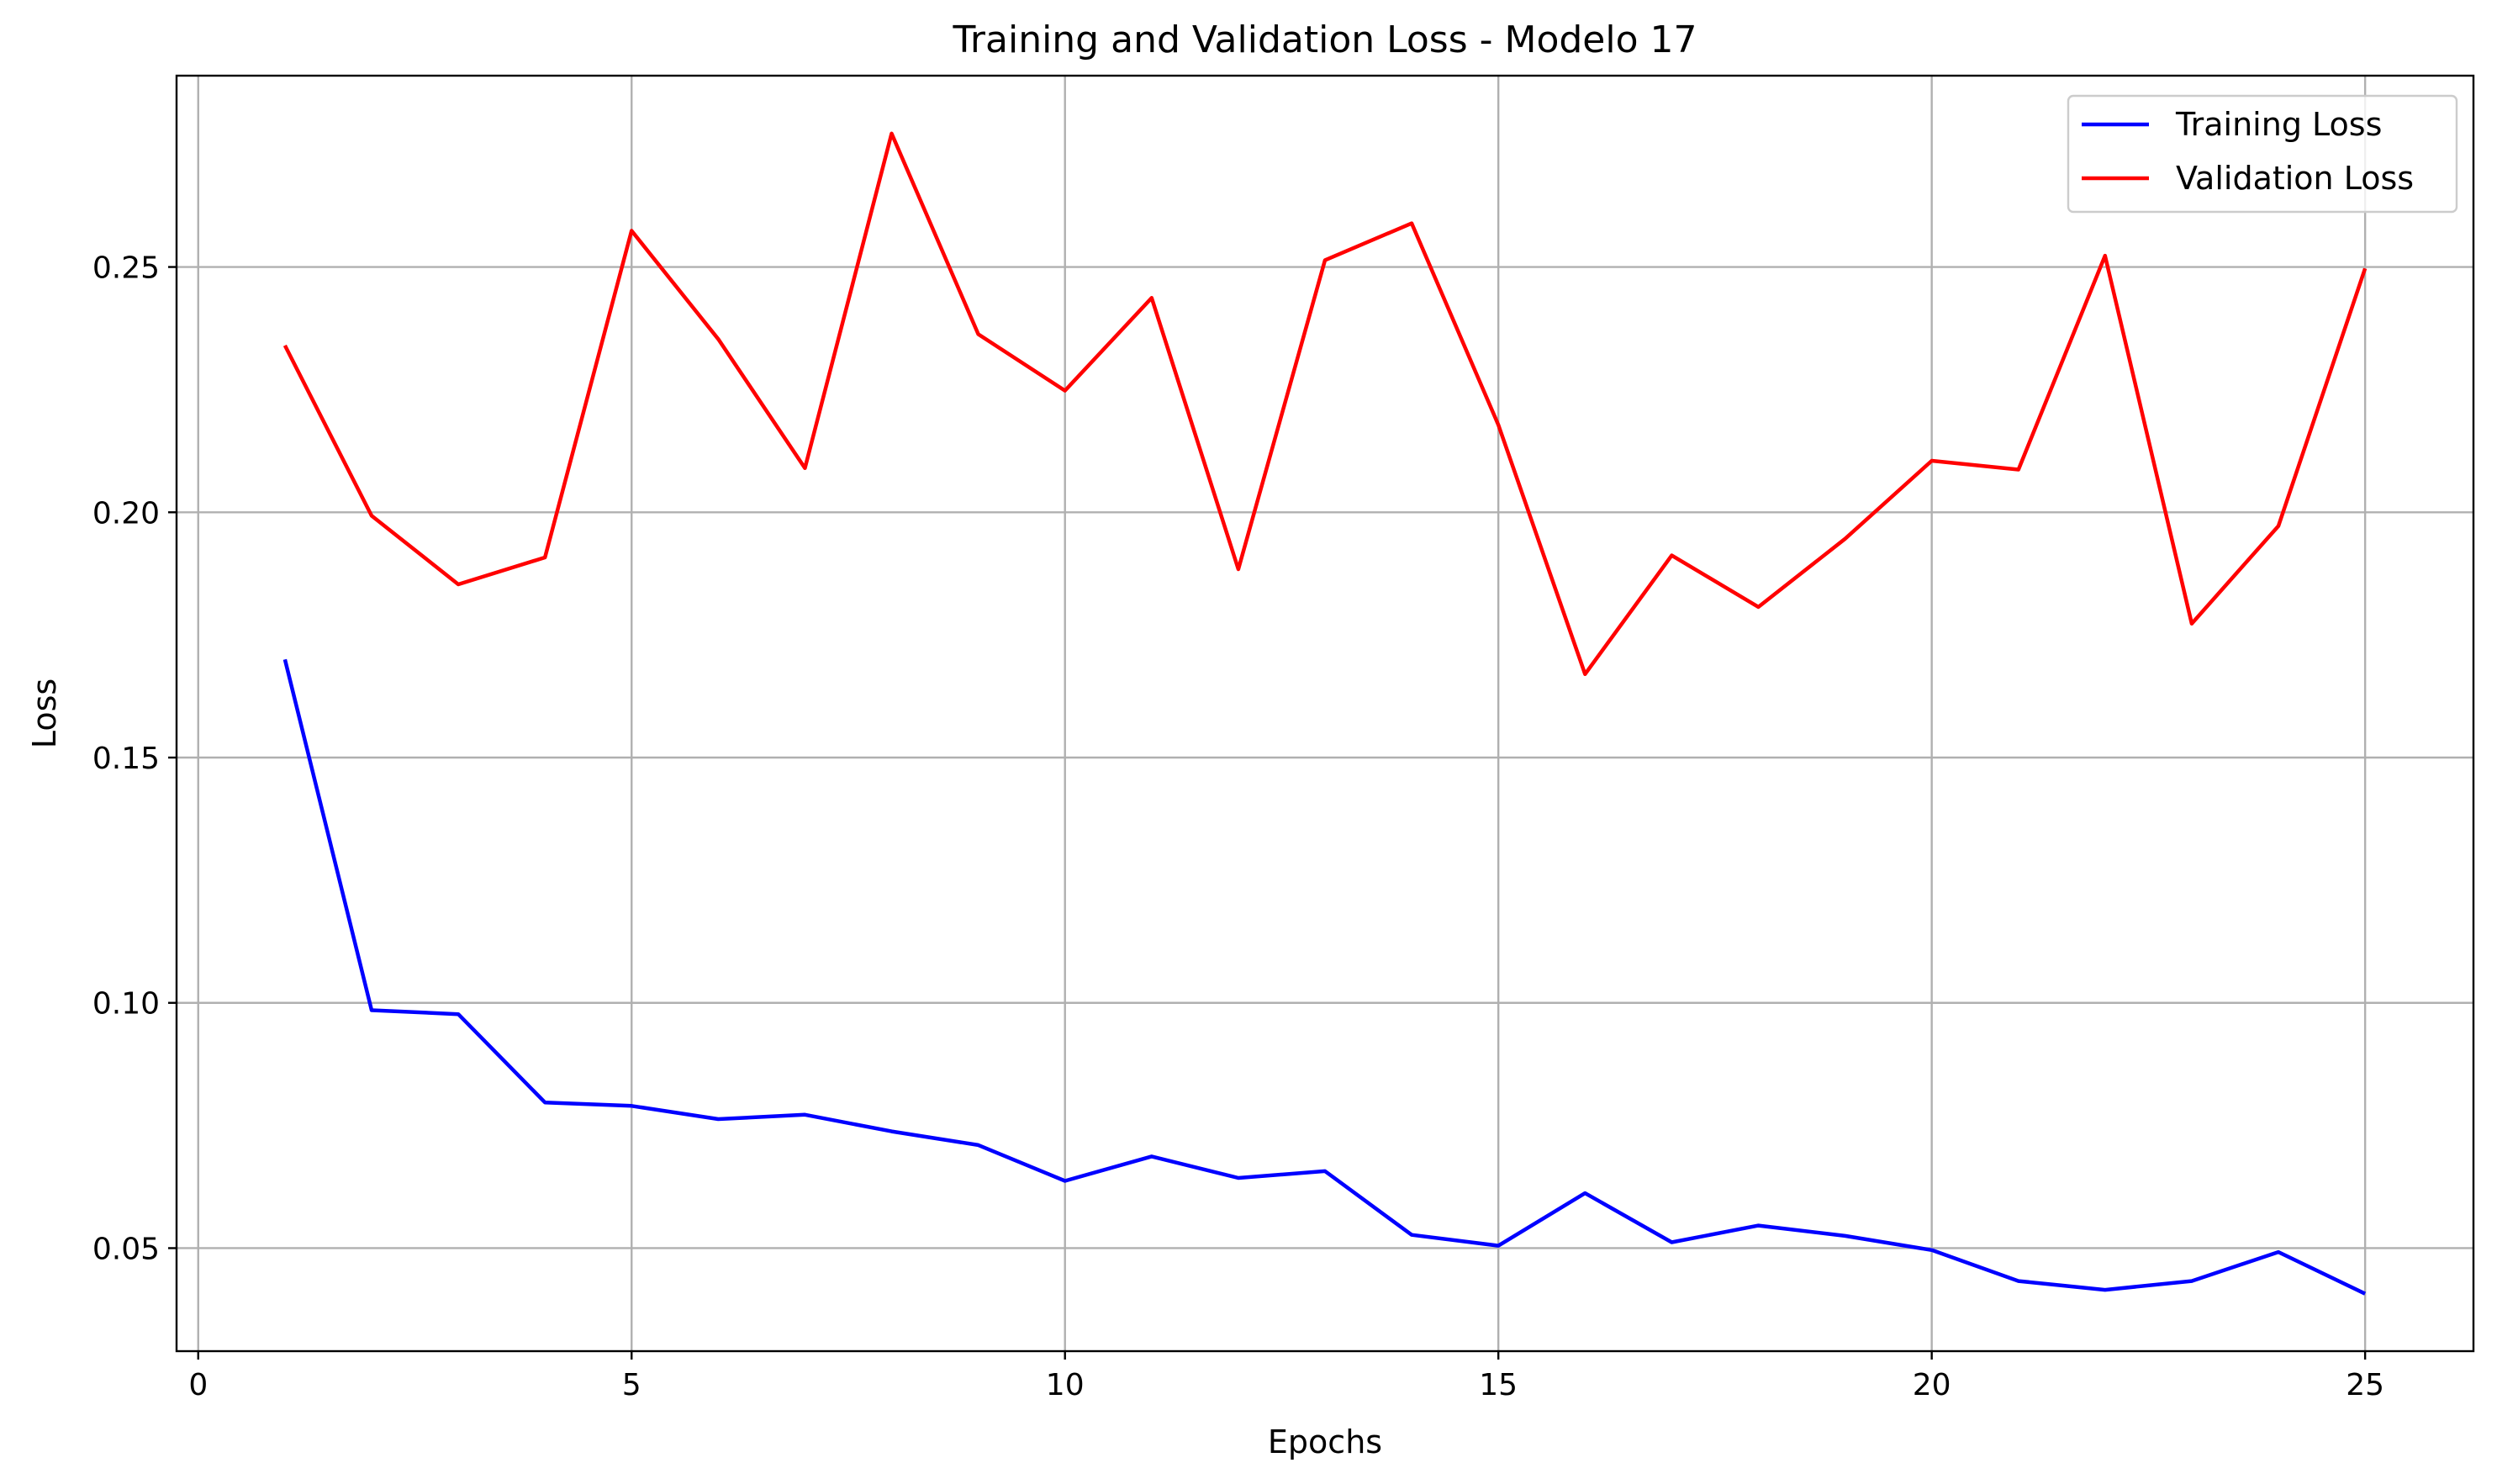  I want to click on x-tick-label: 10, so click(1065, 1385).